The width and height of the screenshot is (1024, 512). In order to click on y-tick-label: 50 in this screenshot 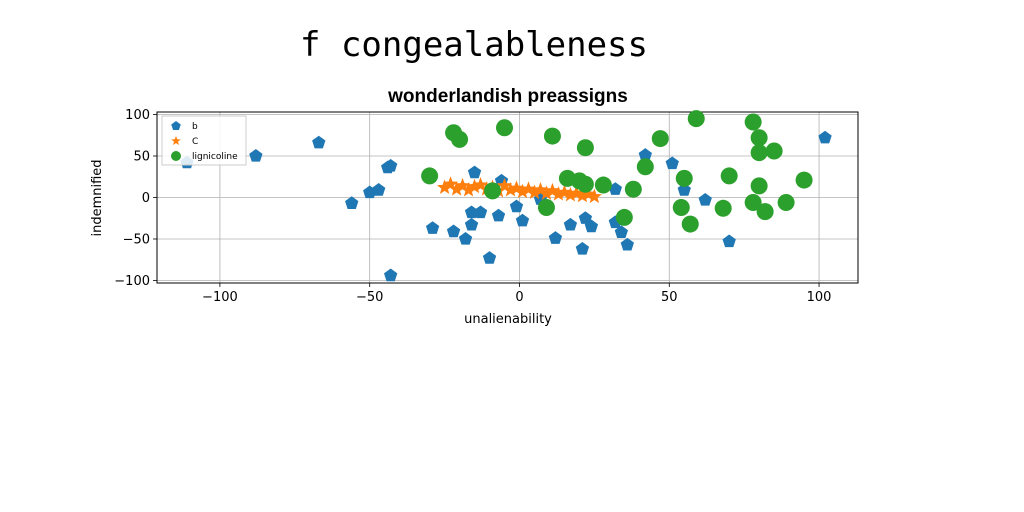, I will do `click(141, 156)`.